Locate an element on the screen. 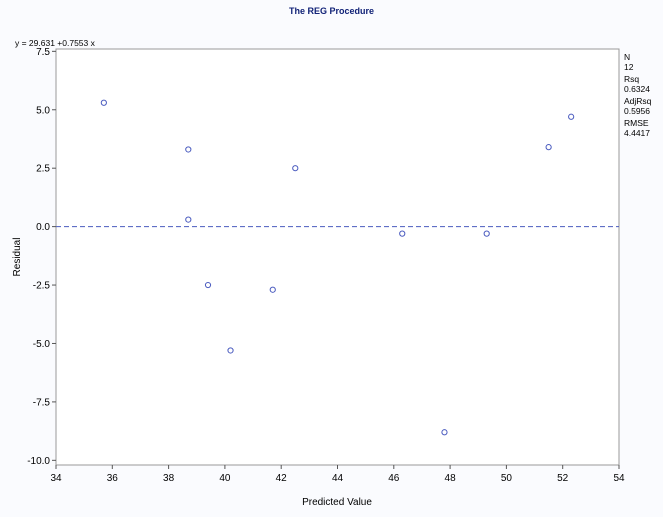 This screenshot has height=517, width=663. y-tick-label: -2.5 is located at coordinates (42, 286).